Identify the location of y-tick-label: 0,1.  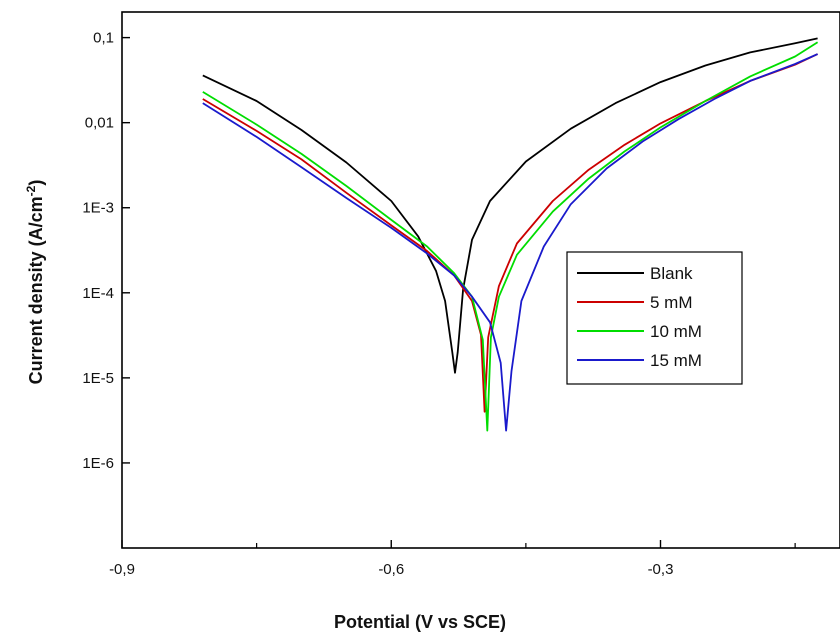
(103, 38).